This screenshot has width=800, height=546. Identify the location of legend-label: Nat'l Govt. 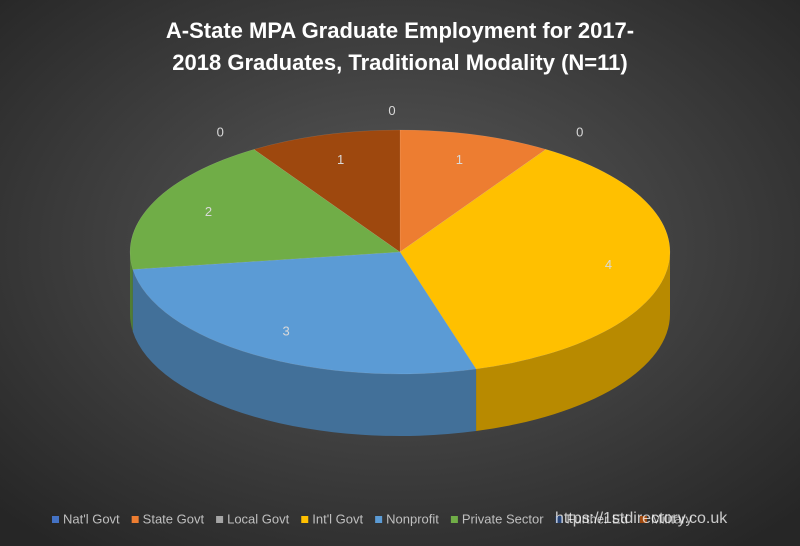
(91, 518).